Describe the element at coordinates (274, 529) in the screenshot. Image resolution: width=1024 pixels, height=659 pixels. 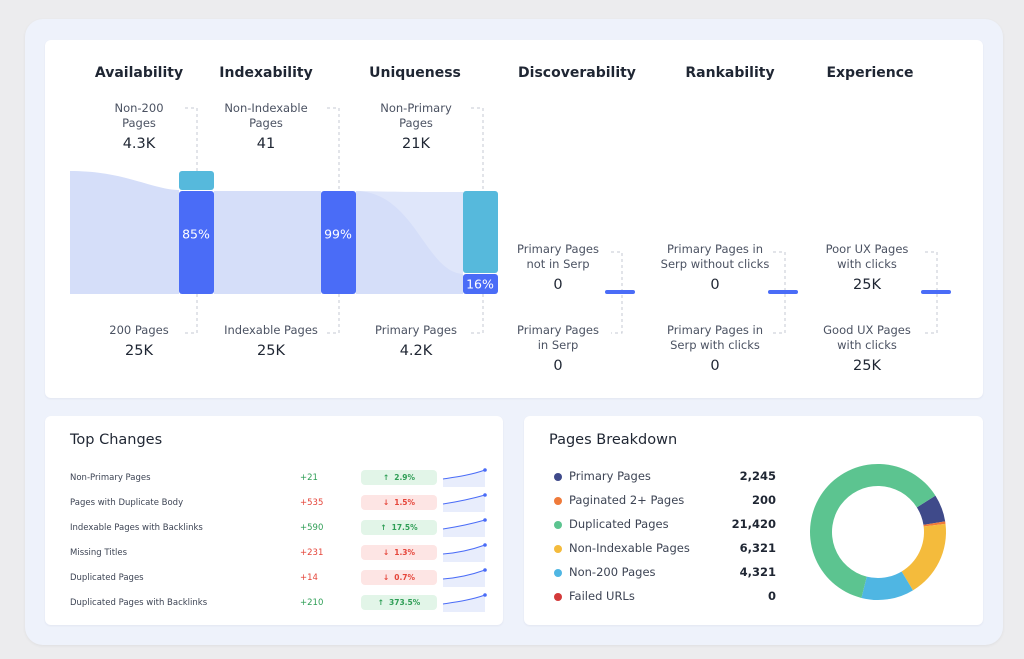
I see `table-row: Indexable Pages with Backlinks +590 ↑ 17.5%` at that location.